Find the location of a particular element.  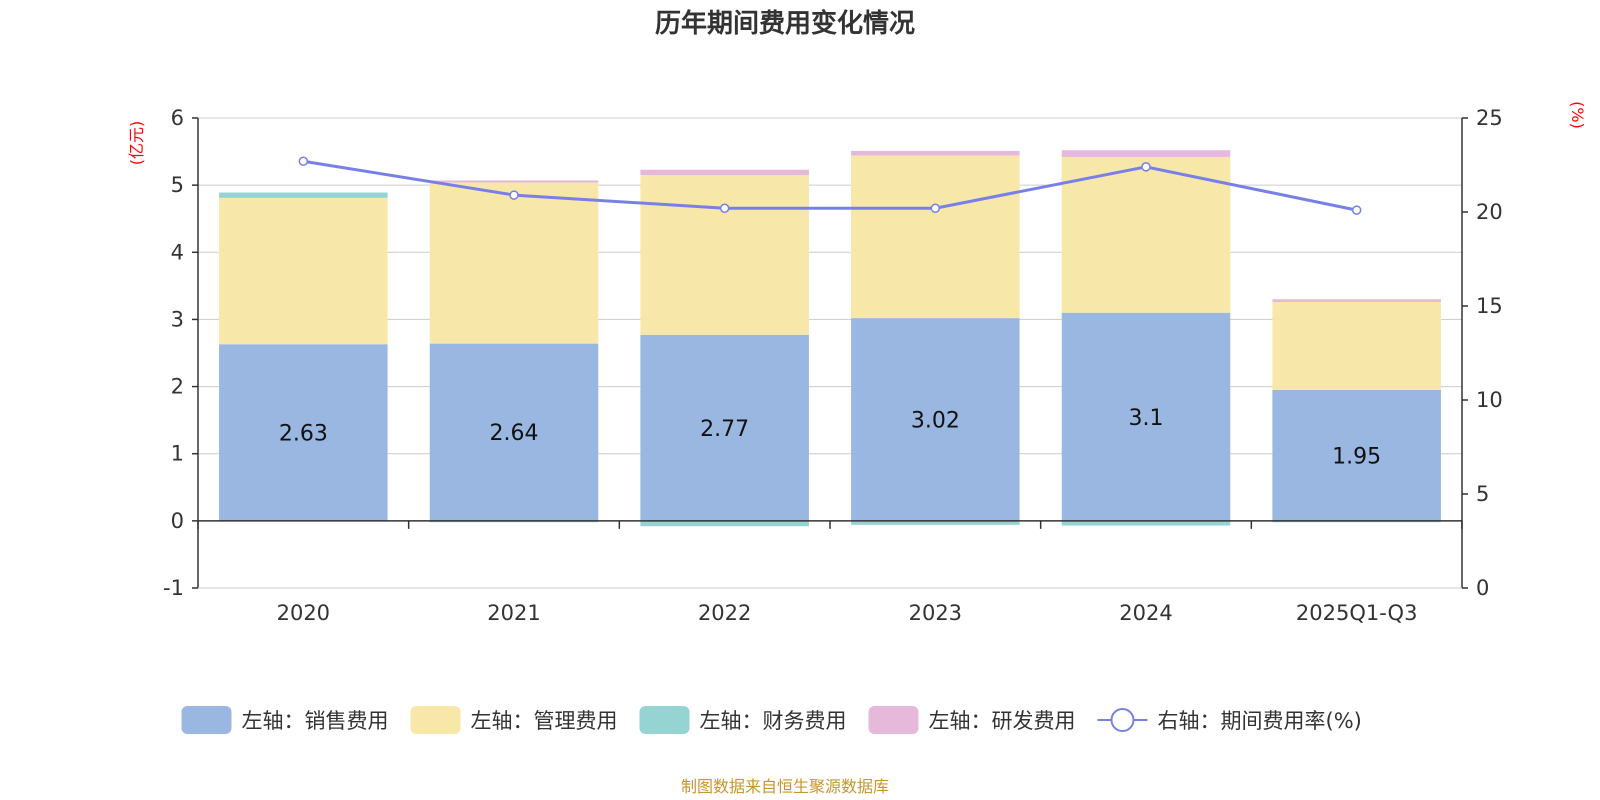

left-axis-unit: (亿元) is located at coordinates (136, 143).